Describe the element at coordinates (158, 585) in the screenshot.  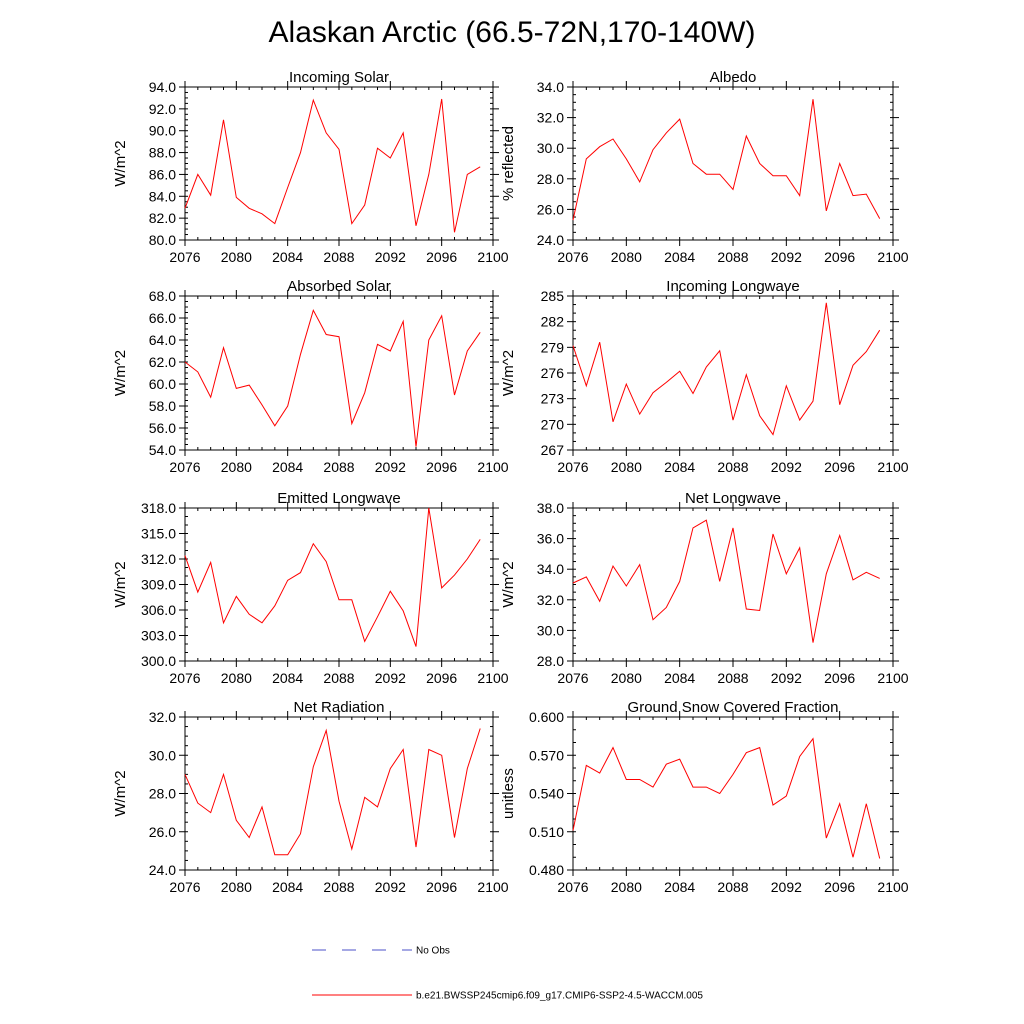
I see `y-tick-label: 309.0` at that location.